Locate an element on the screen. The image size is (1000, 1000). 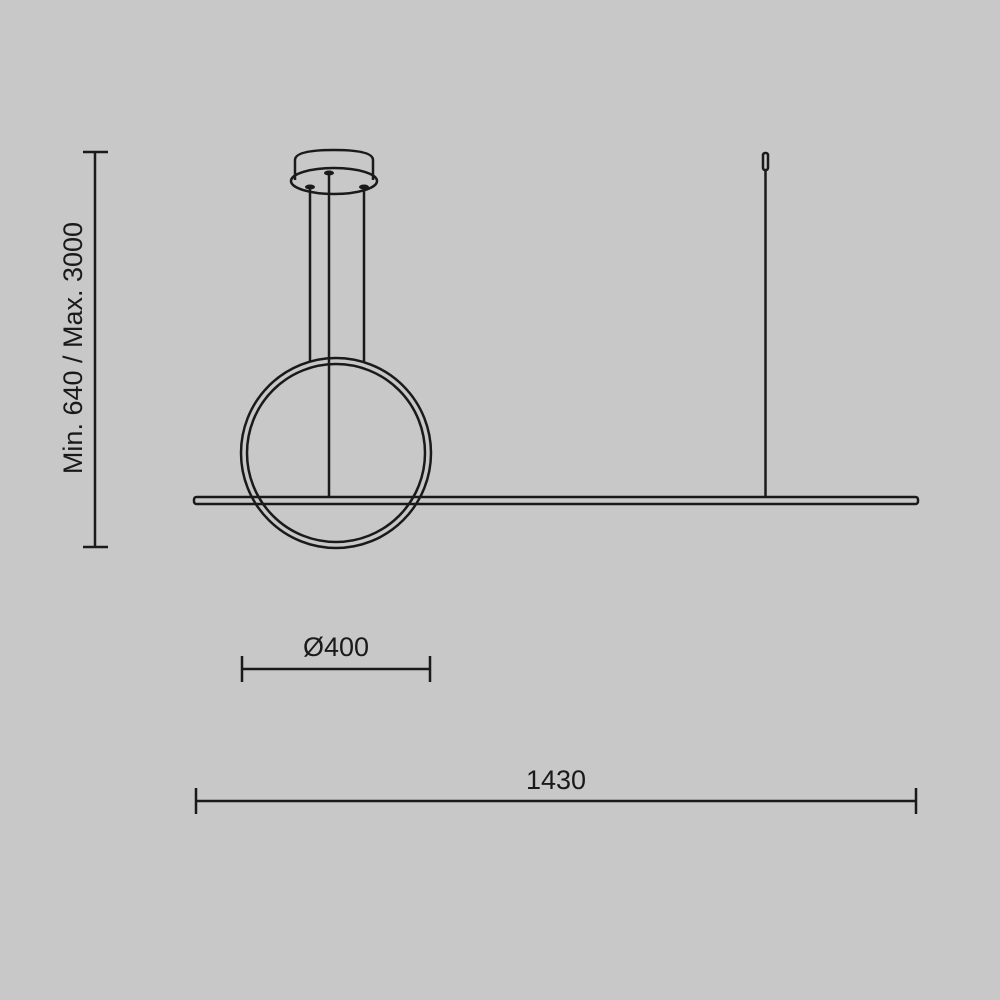
width-dimension: 1430 is located at coordinates (556, 789).